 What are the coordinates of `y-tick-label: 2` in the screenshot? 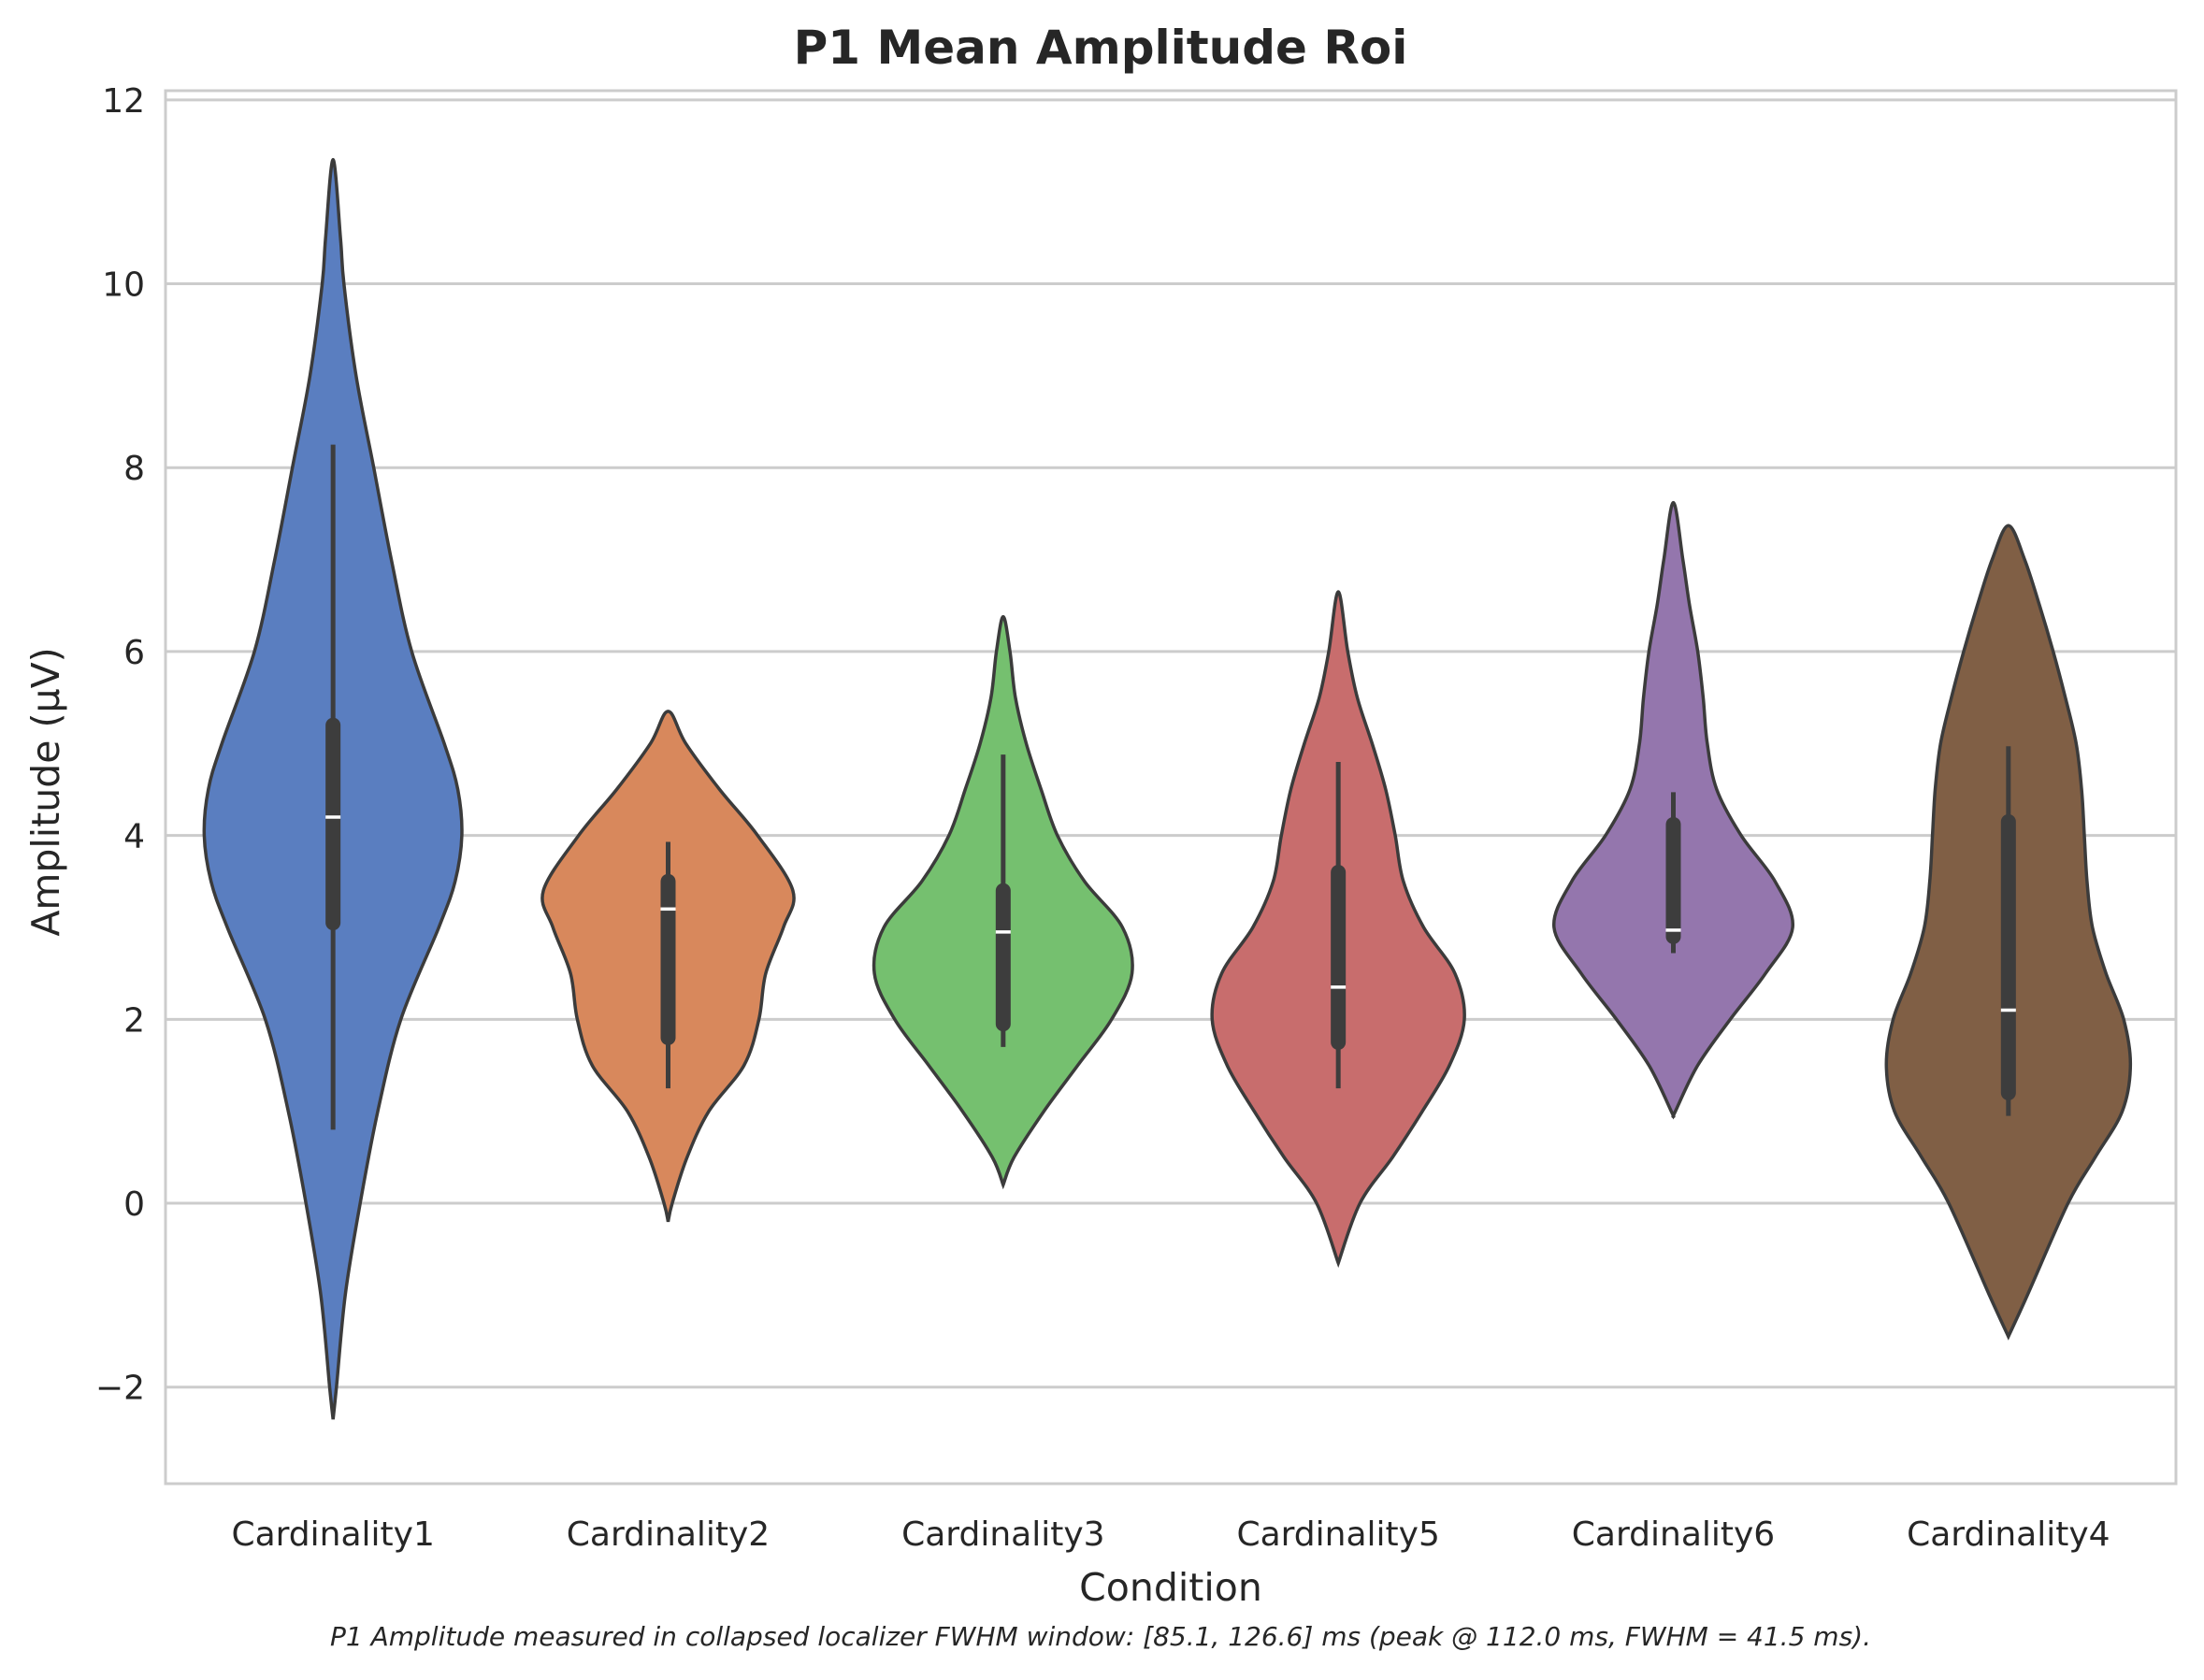 It's located at (134, 1020).